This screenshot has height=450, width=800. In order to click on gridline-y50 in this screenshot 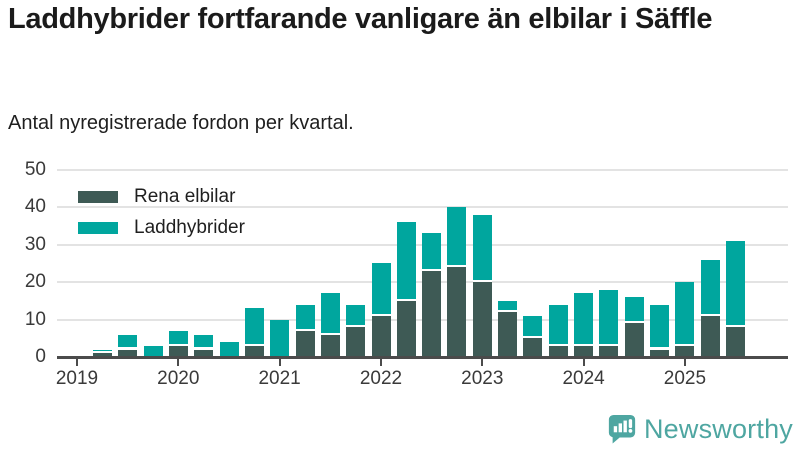, I will do `click(422, 169)`.